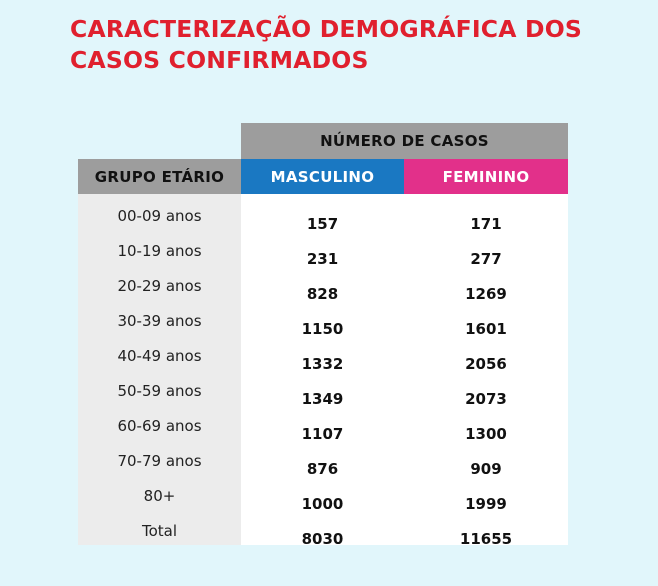  I want to click on female-cases-cell: 909, so click(486, 468).